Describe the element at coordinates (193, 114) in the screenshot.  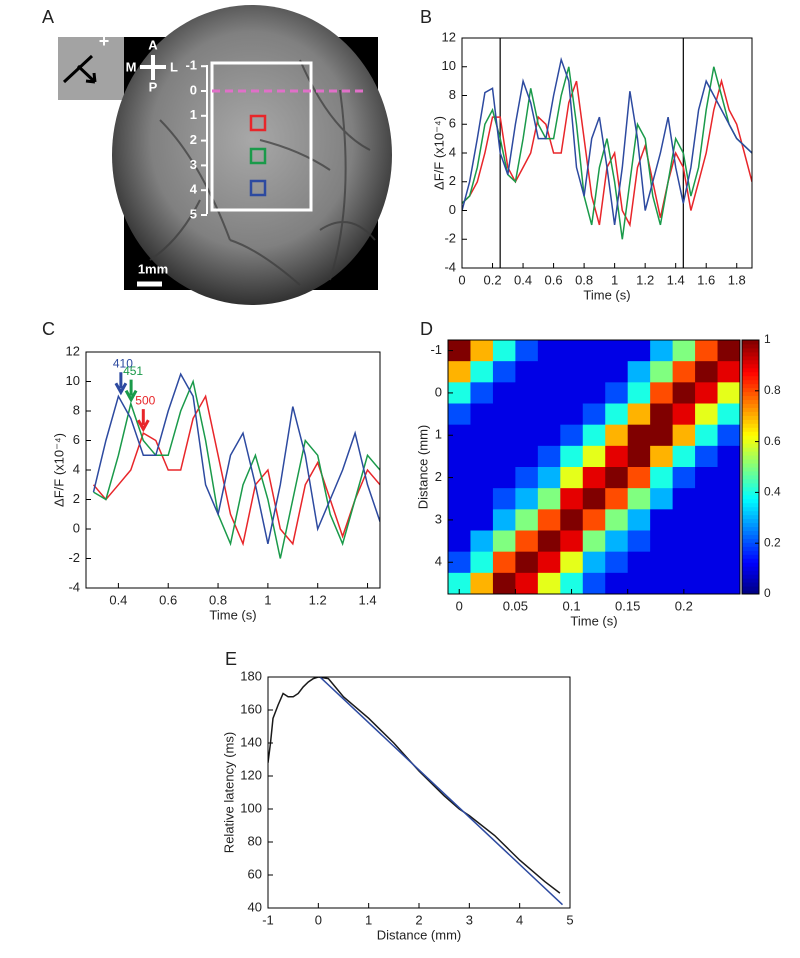
I see `scale-tick-label: 1` at that location.